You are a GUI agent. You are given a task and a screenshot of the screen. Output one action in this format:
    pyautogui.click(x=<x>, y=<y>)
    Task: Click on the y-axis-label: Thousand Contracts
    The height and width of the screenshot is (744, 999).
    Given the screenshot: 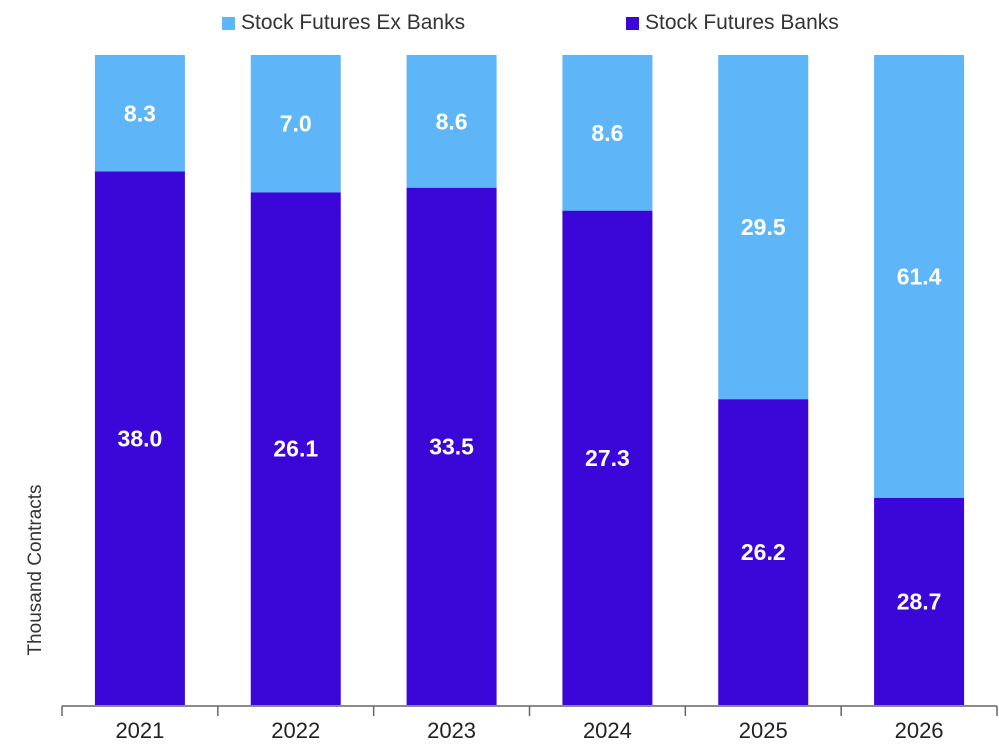 What is the action you would take?
    pyautogui.click(x=35, y=569)
    